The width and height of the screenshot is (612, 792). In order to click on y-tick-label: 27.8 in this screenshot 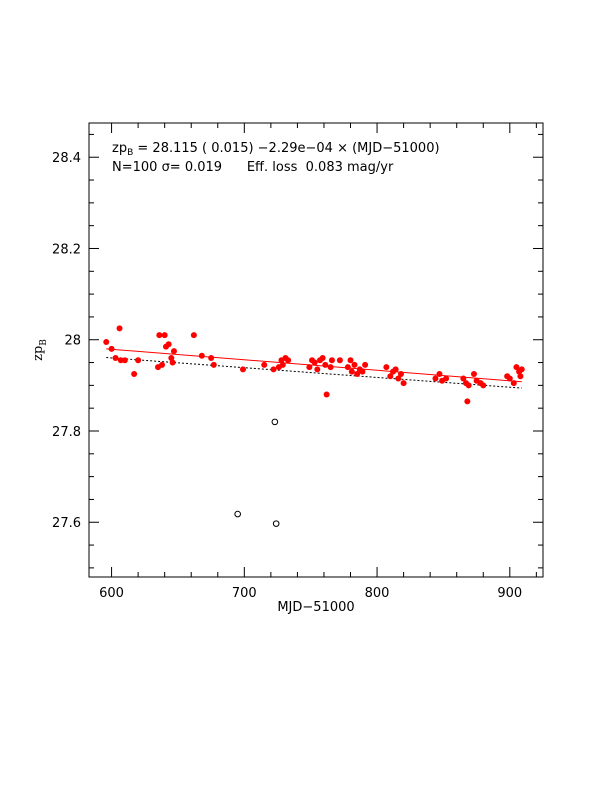, I will do `click(66, 432)`.